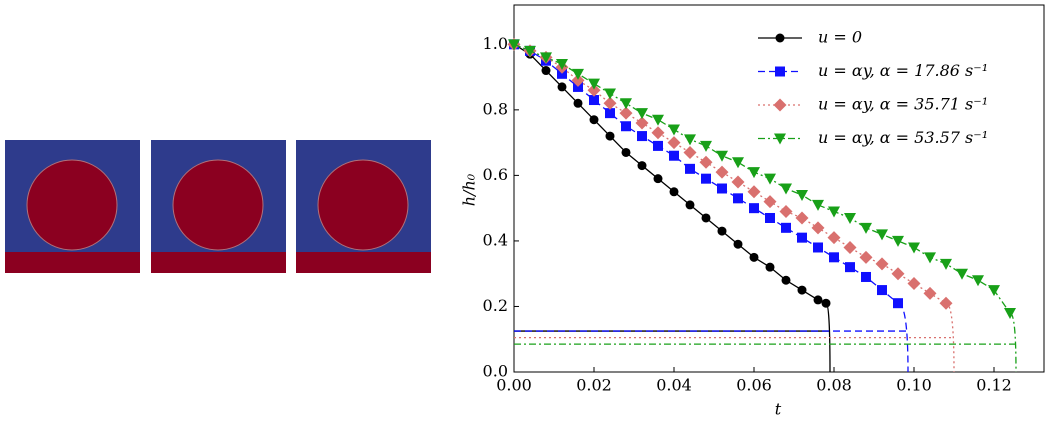 This screenshot has height=431, width=1048. Describe the element at coordinates (778, 409) in the screenshot. I see `x-axis-label: t` at that location.